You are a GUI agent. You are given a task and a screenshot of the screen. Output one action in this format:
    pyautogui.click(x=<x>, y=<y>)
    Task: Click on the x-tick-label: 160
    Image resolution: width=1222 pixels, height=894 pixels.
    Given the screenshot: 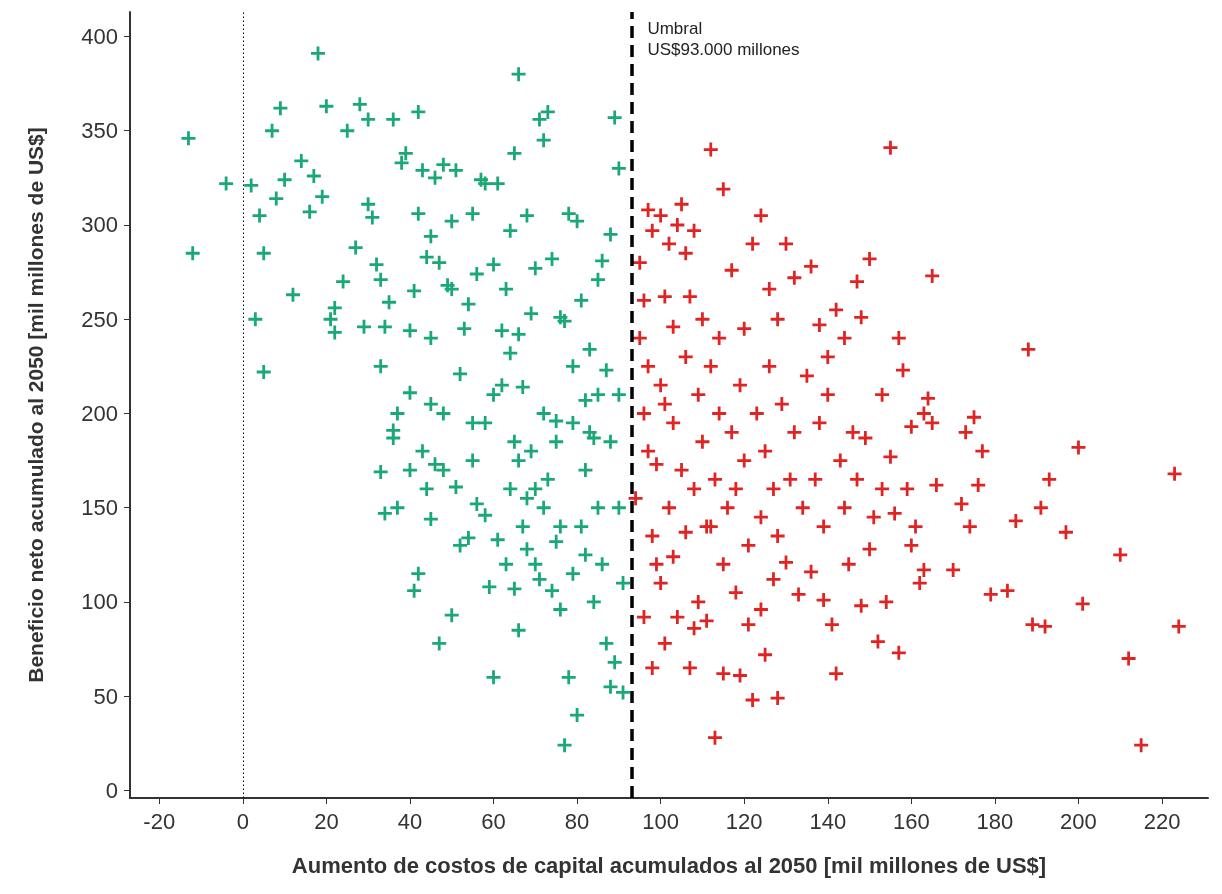 What is the action you would take?
    pyautogui.click(x=911, y=821)
    